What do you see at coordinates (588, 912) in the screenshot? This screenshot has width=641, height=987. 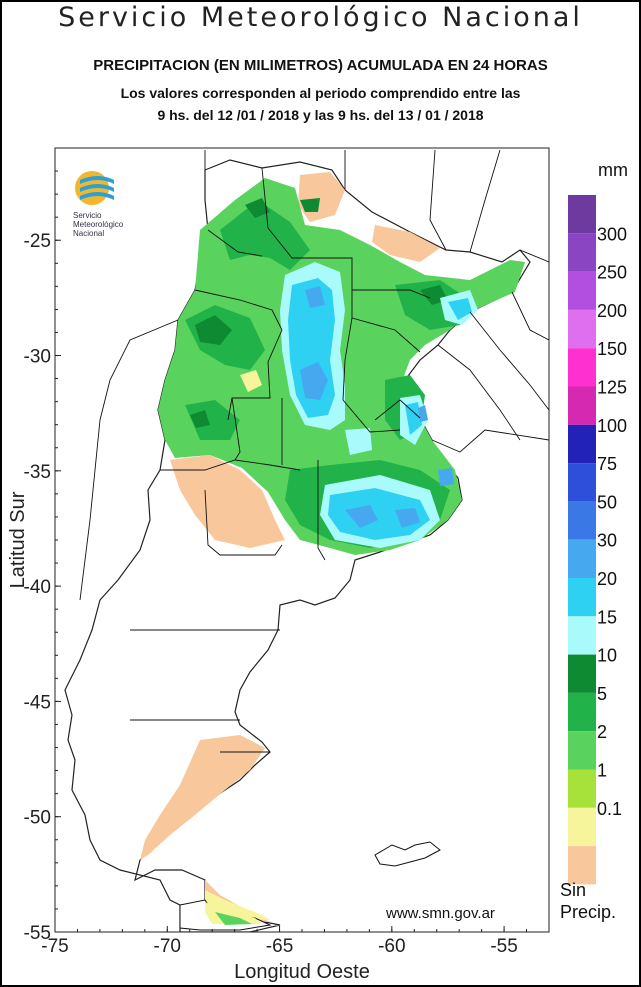 I see `legend-none-label-2: Precip.` at bounding box center [588, 912].